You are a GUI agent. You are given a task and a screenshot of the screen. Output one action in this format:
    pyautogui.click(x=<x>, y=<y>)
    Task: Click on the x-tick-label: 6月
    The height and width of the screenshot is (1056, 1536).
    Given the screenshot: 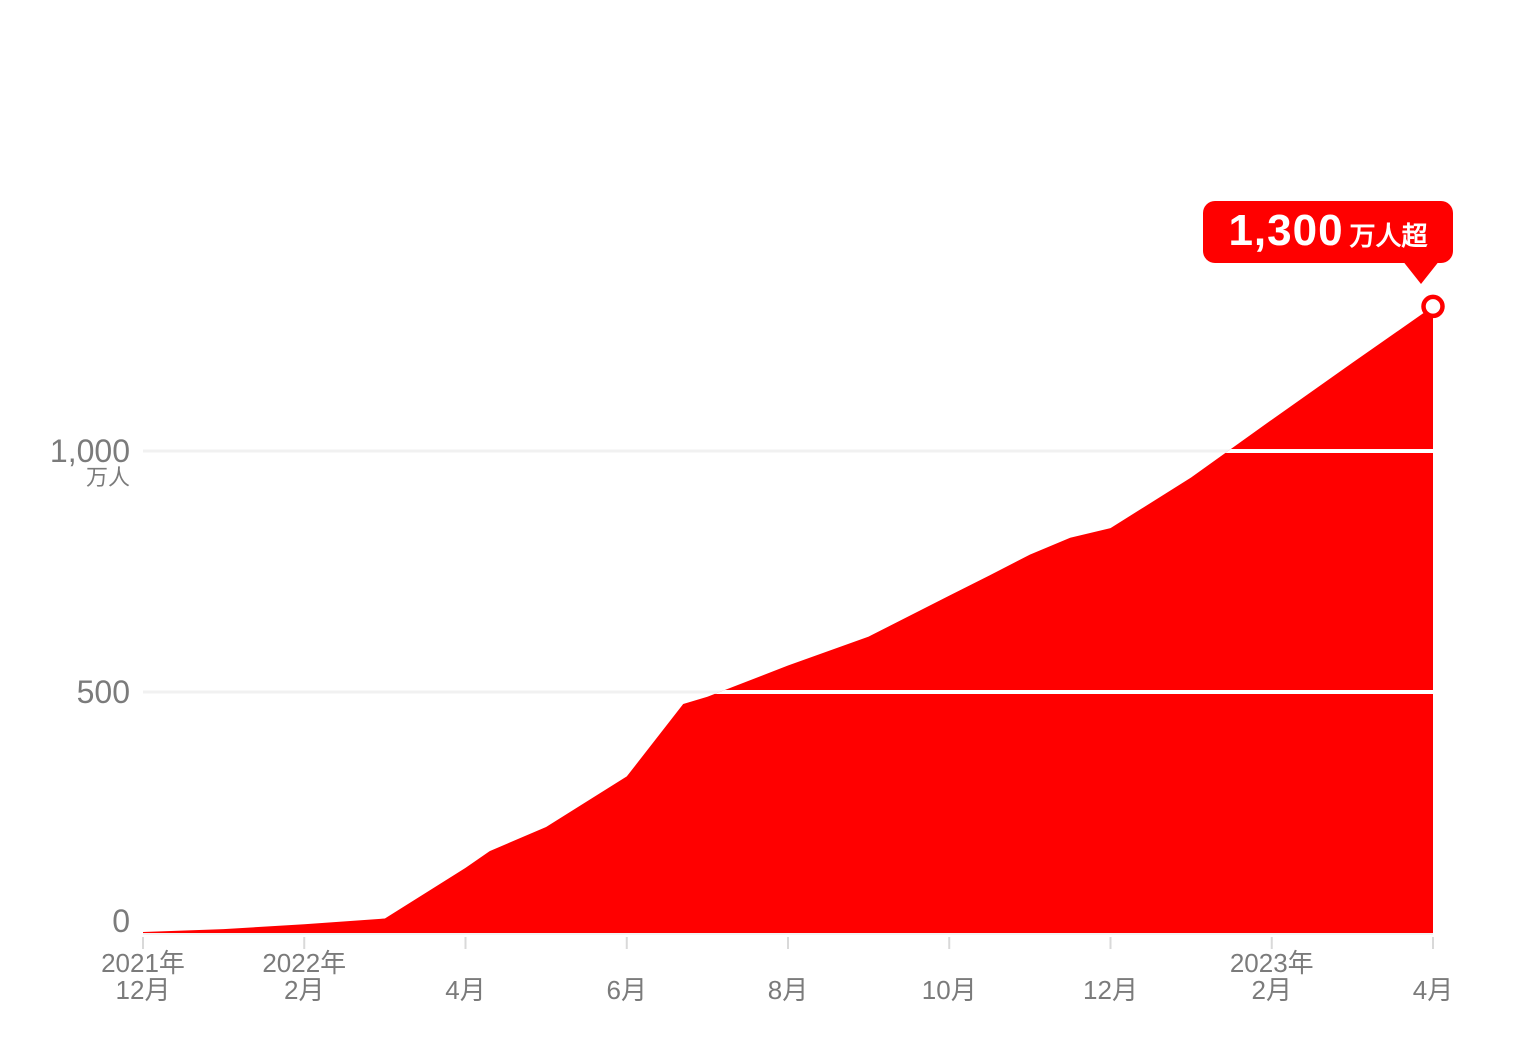 What is the action you would take?
    pyautogui.click(x=627, y=977)
    